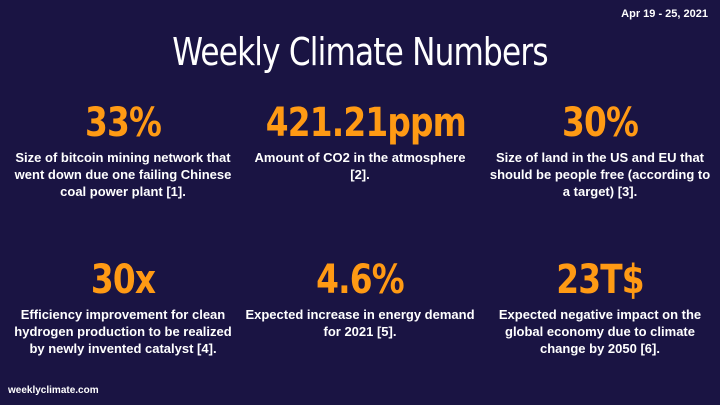  I want to click on date-range: Apr 19 - 25, 2021, so click(664, 14).